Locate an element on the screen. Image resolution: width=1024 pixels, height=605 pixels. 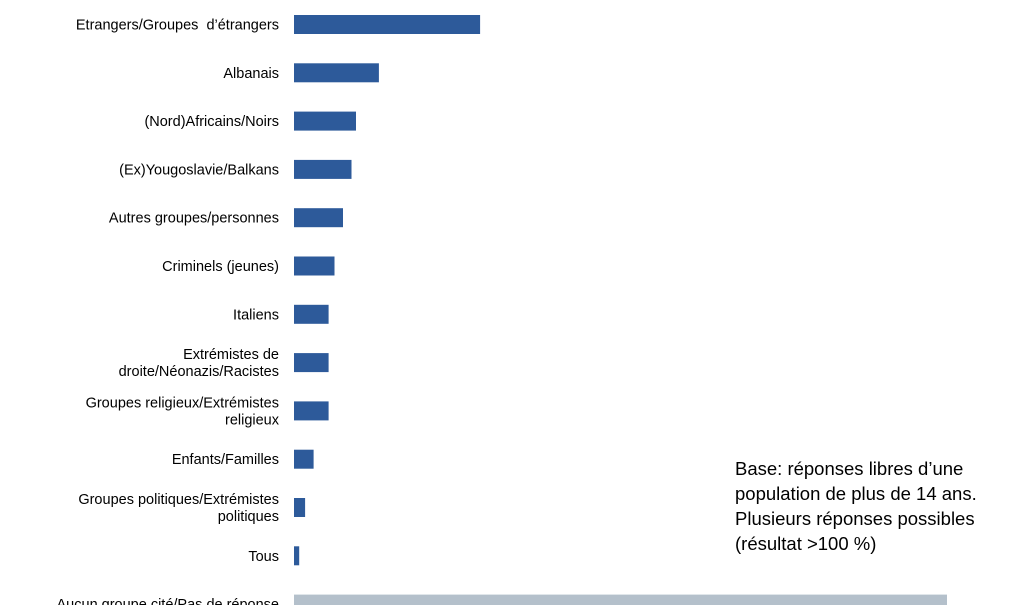
note-line: Plusieurs réponses possibles is located at coordinates (855, 518).